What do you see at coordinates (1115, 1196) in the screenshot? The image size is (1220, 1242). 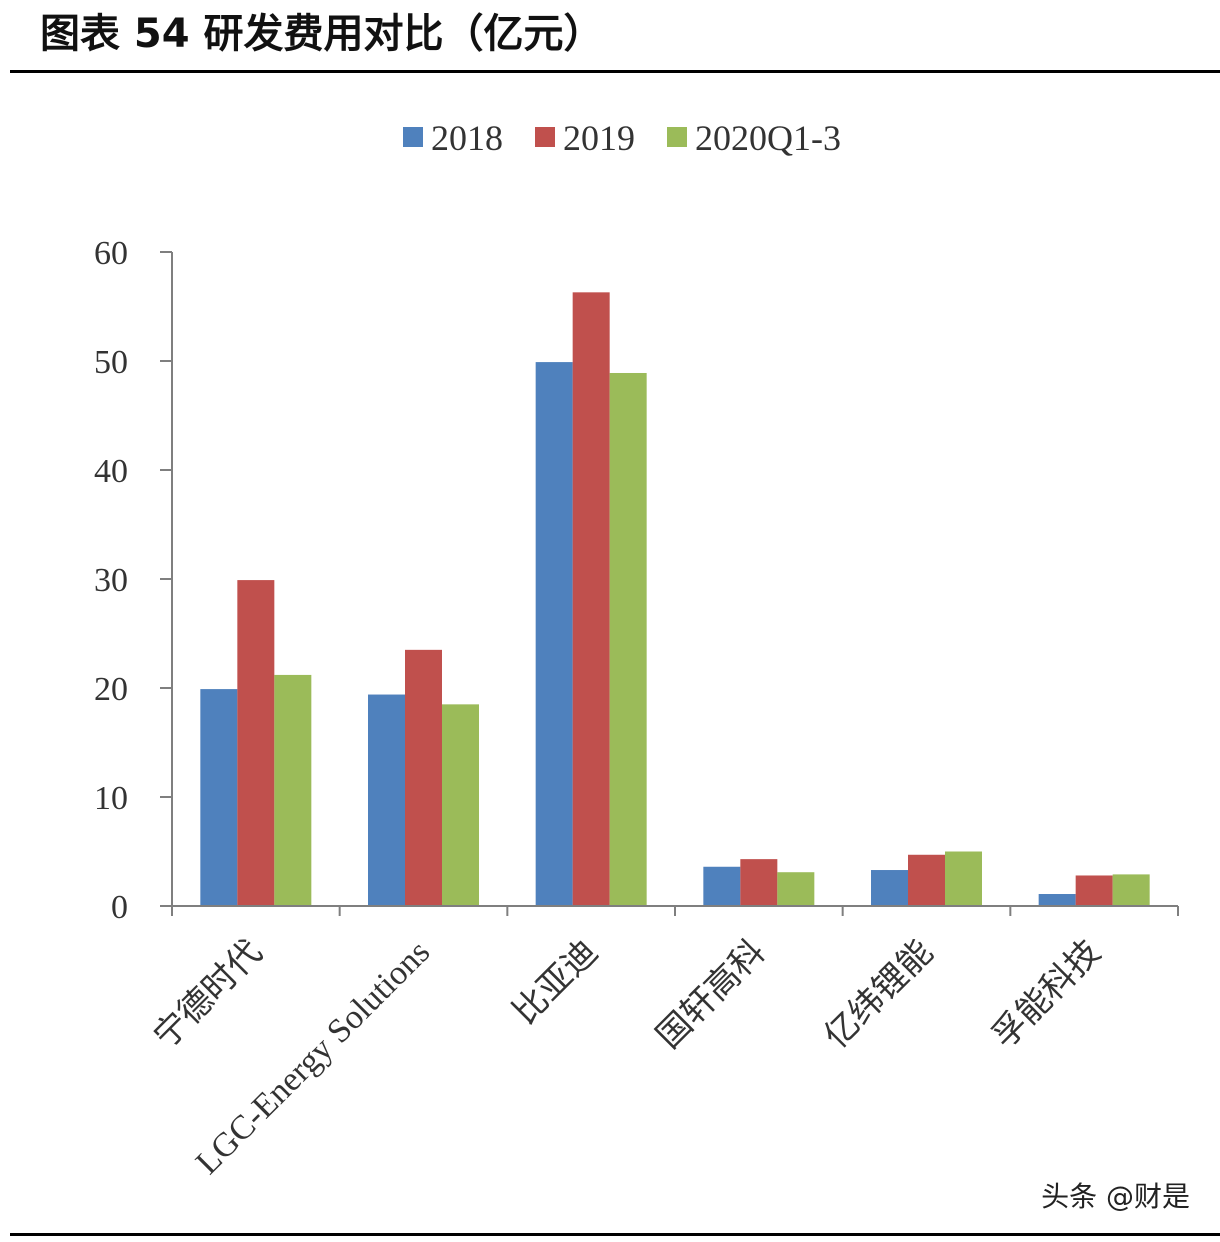 I see `watermark: 头条 @财是` at bounding box center [1115, 1196].